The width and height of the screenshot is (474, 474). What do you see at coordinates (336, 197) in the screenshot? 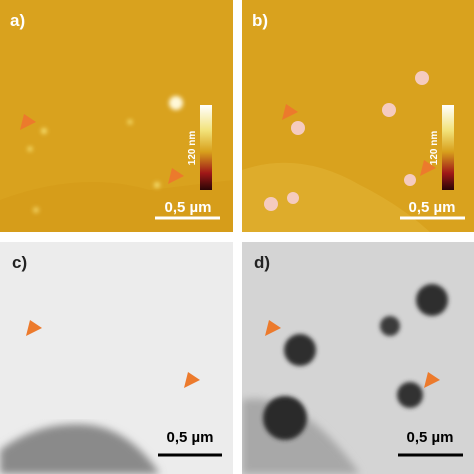
I see `terrace` at bounding box center [336, 197].